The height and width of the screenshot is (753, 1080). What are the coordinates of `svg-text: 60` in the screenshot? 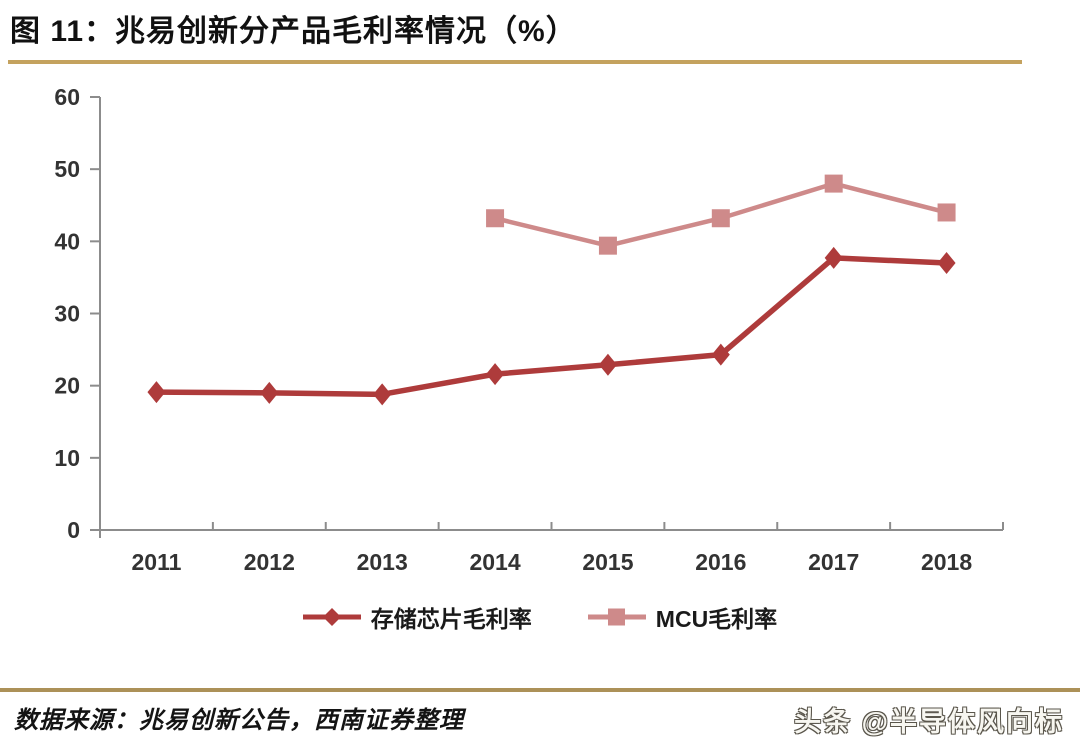 It's located at (67, 97).